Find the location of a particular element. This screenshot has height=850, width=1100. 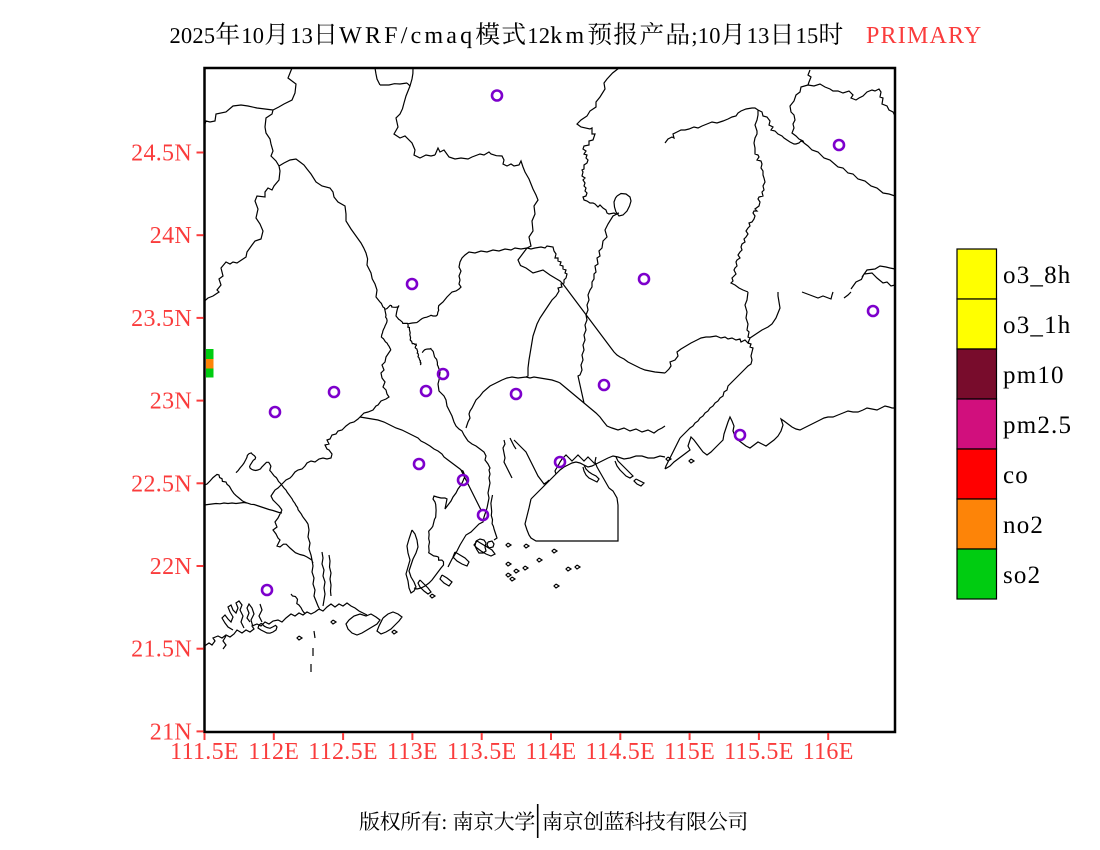

svg-text: 23N is located at coordinates (171, 402).